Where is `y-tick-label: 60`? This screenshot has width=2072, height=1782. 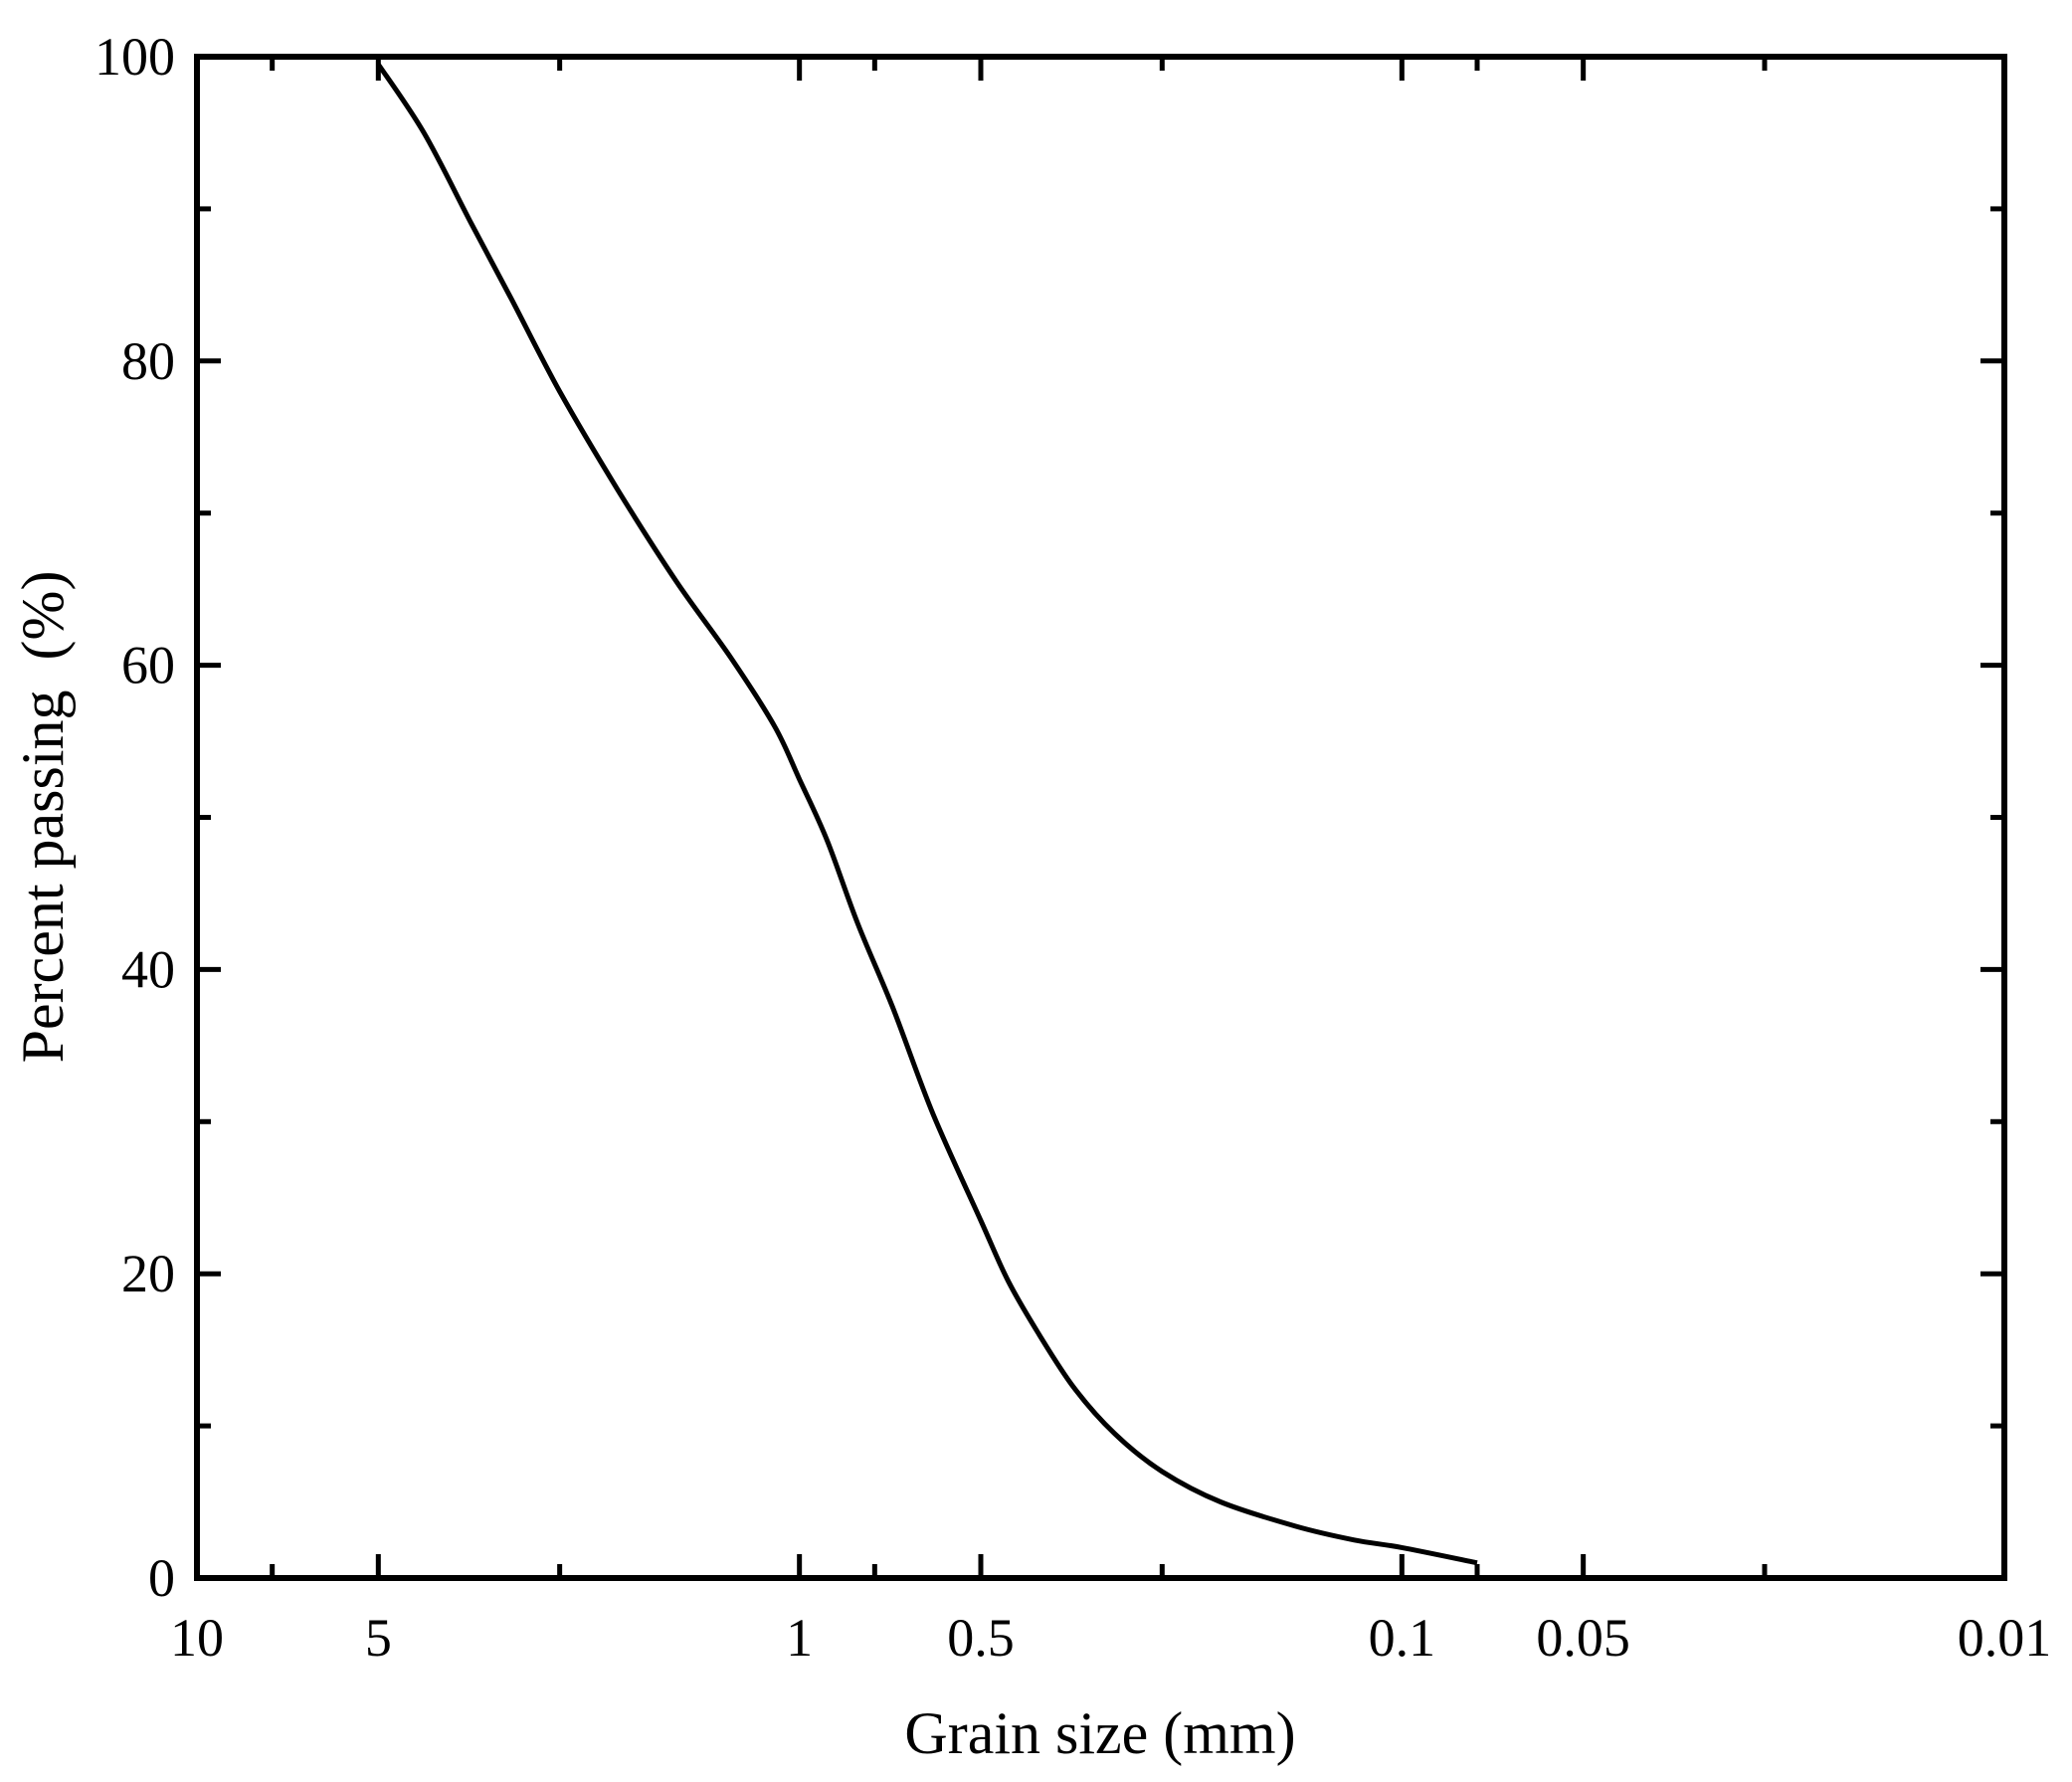 y-tick-label: 60 is located at coordinates (148, 665).